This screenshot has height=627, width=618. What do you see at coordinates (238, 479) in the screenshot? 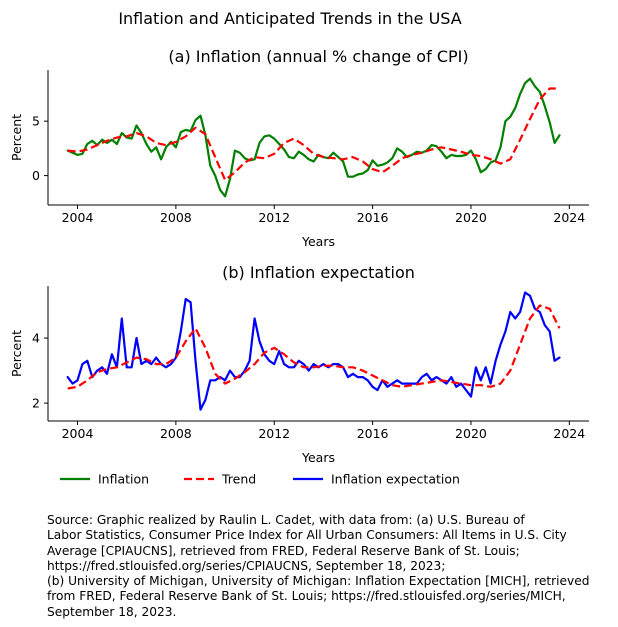
I see `legend-label-trend: Trend` at bounding box center [238, 479].